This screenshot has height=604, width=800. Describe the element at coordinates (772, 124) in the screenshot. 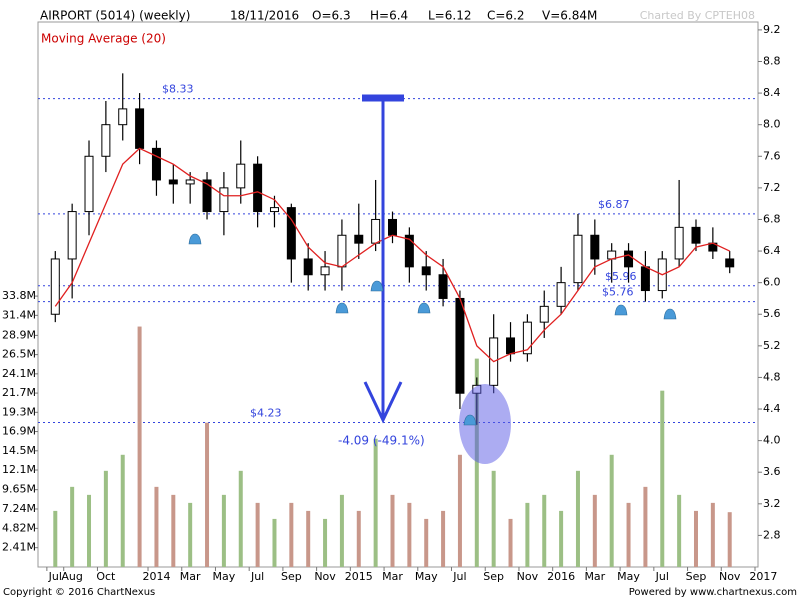

I see `y-tick-label: 8.0` at that location.